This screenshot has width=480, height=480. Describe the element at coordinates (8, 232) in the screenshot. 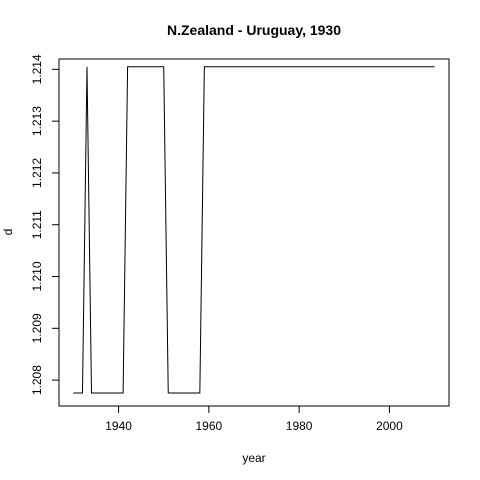

I see `y-axis-label: d` at that location.